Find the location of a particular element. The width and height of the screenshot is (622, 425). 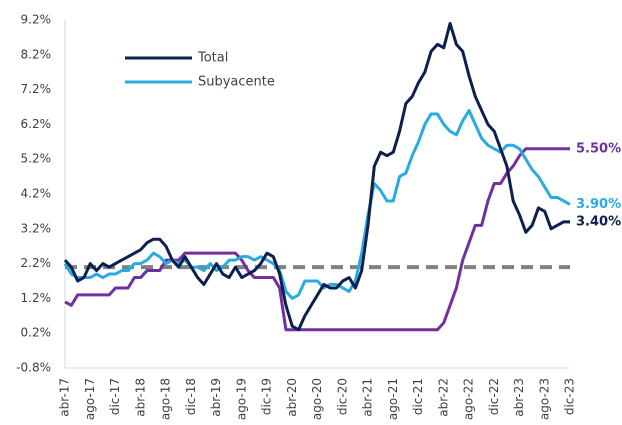

x-tick-label: dic-18 is located at coordinates (191, 396).